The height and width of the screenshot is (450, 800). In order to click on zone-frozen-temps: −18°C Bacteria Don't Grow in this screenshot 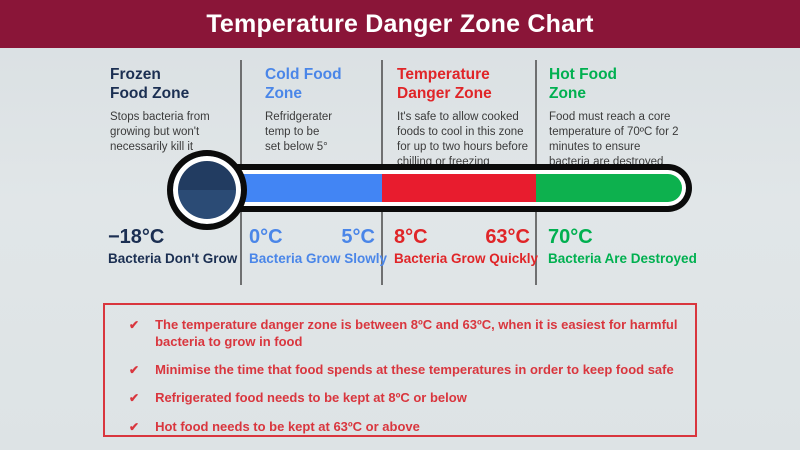, I will do `click(173, 246)`.